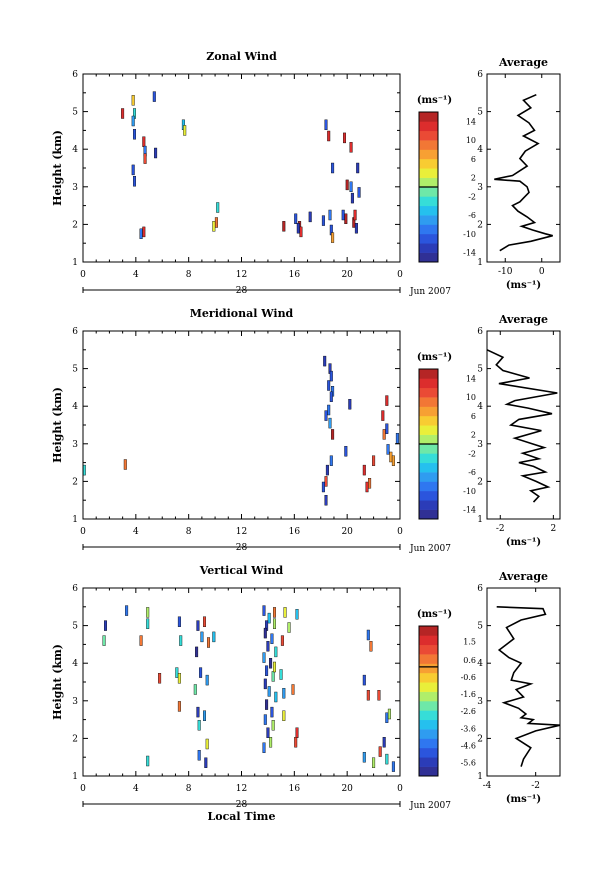 This screenshot has height=873, width=610. What do you see at coordinates (553, 529) in the screenshot?
I see `avg-x-tick-label: 2` at bounding box center [553, 529].